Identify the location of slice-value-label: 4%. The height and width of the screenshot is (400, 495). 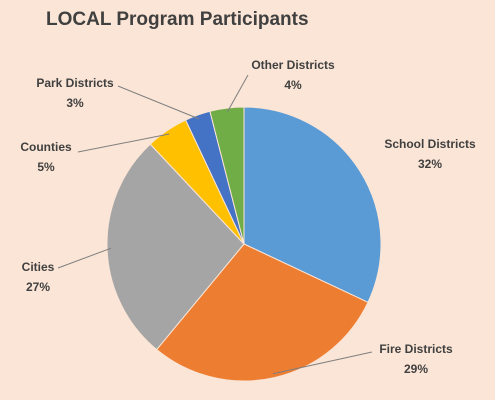
(293, 85).